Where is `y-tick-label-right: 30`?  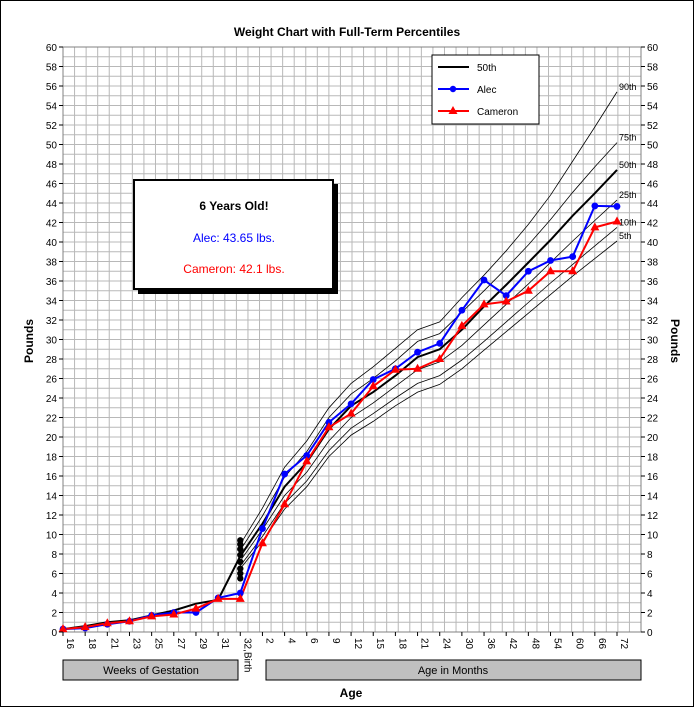
y-tick-label-right: 30 is located at coordinates (653, 341).